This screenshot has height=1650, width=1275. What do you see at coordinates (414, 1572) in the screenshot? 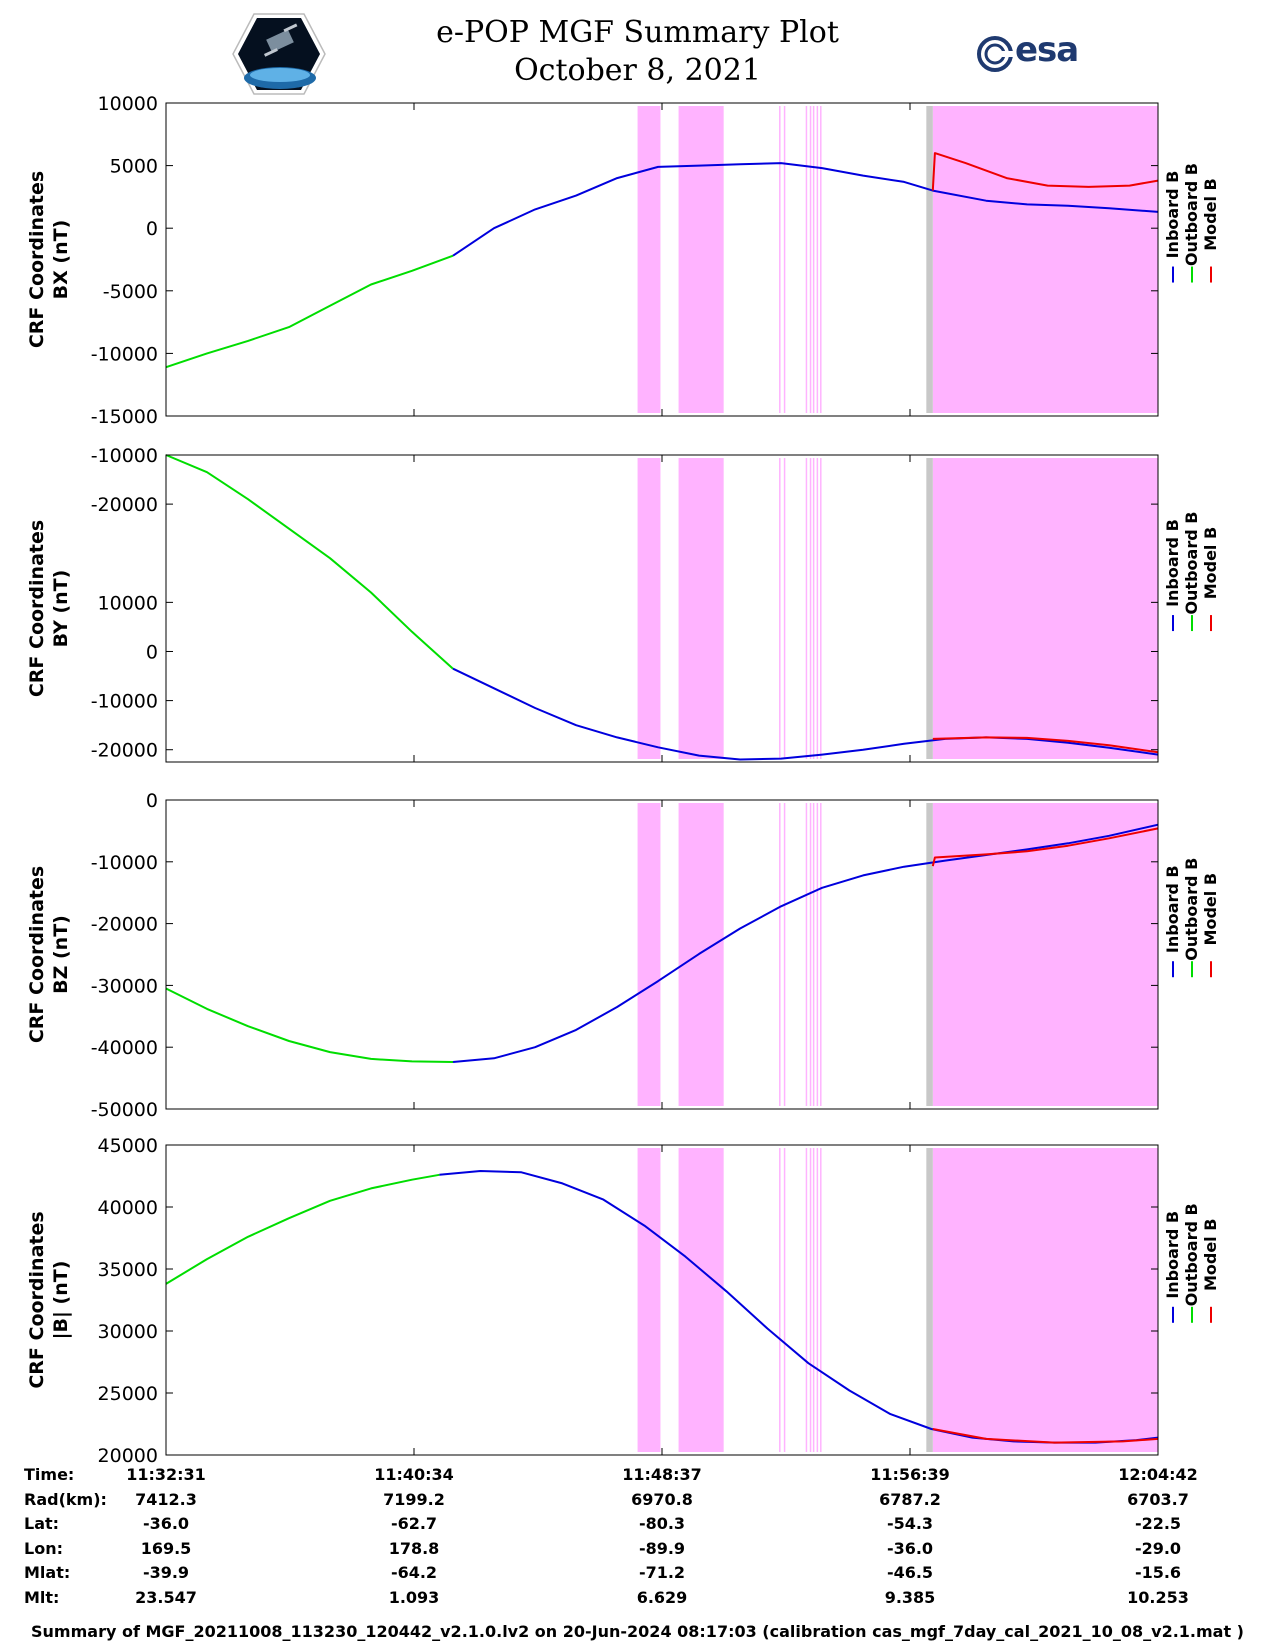
I see `info-row-value: -64.2` at bounding box center [414, 1572].